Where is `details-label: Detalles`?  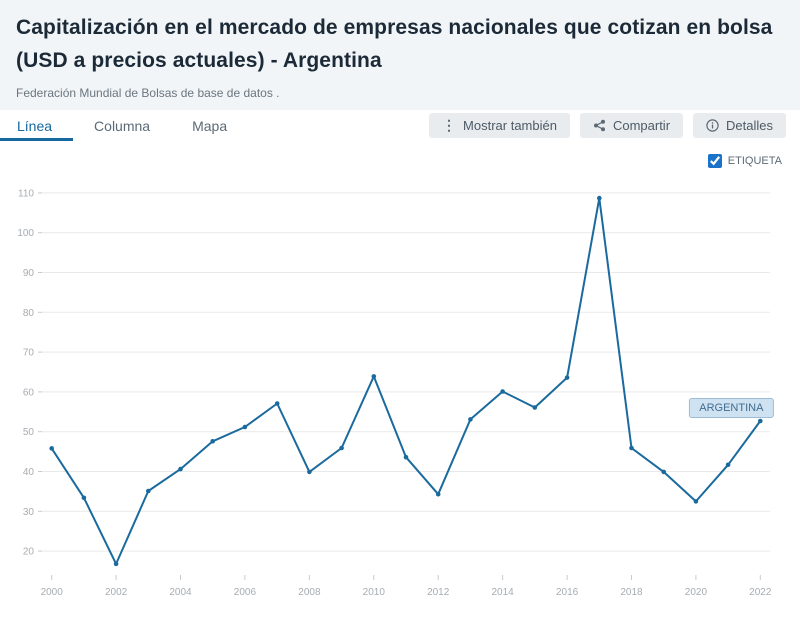
details-label: Detalles is located at coordinates (749, 126).